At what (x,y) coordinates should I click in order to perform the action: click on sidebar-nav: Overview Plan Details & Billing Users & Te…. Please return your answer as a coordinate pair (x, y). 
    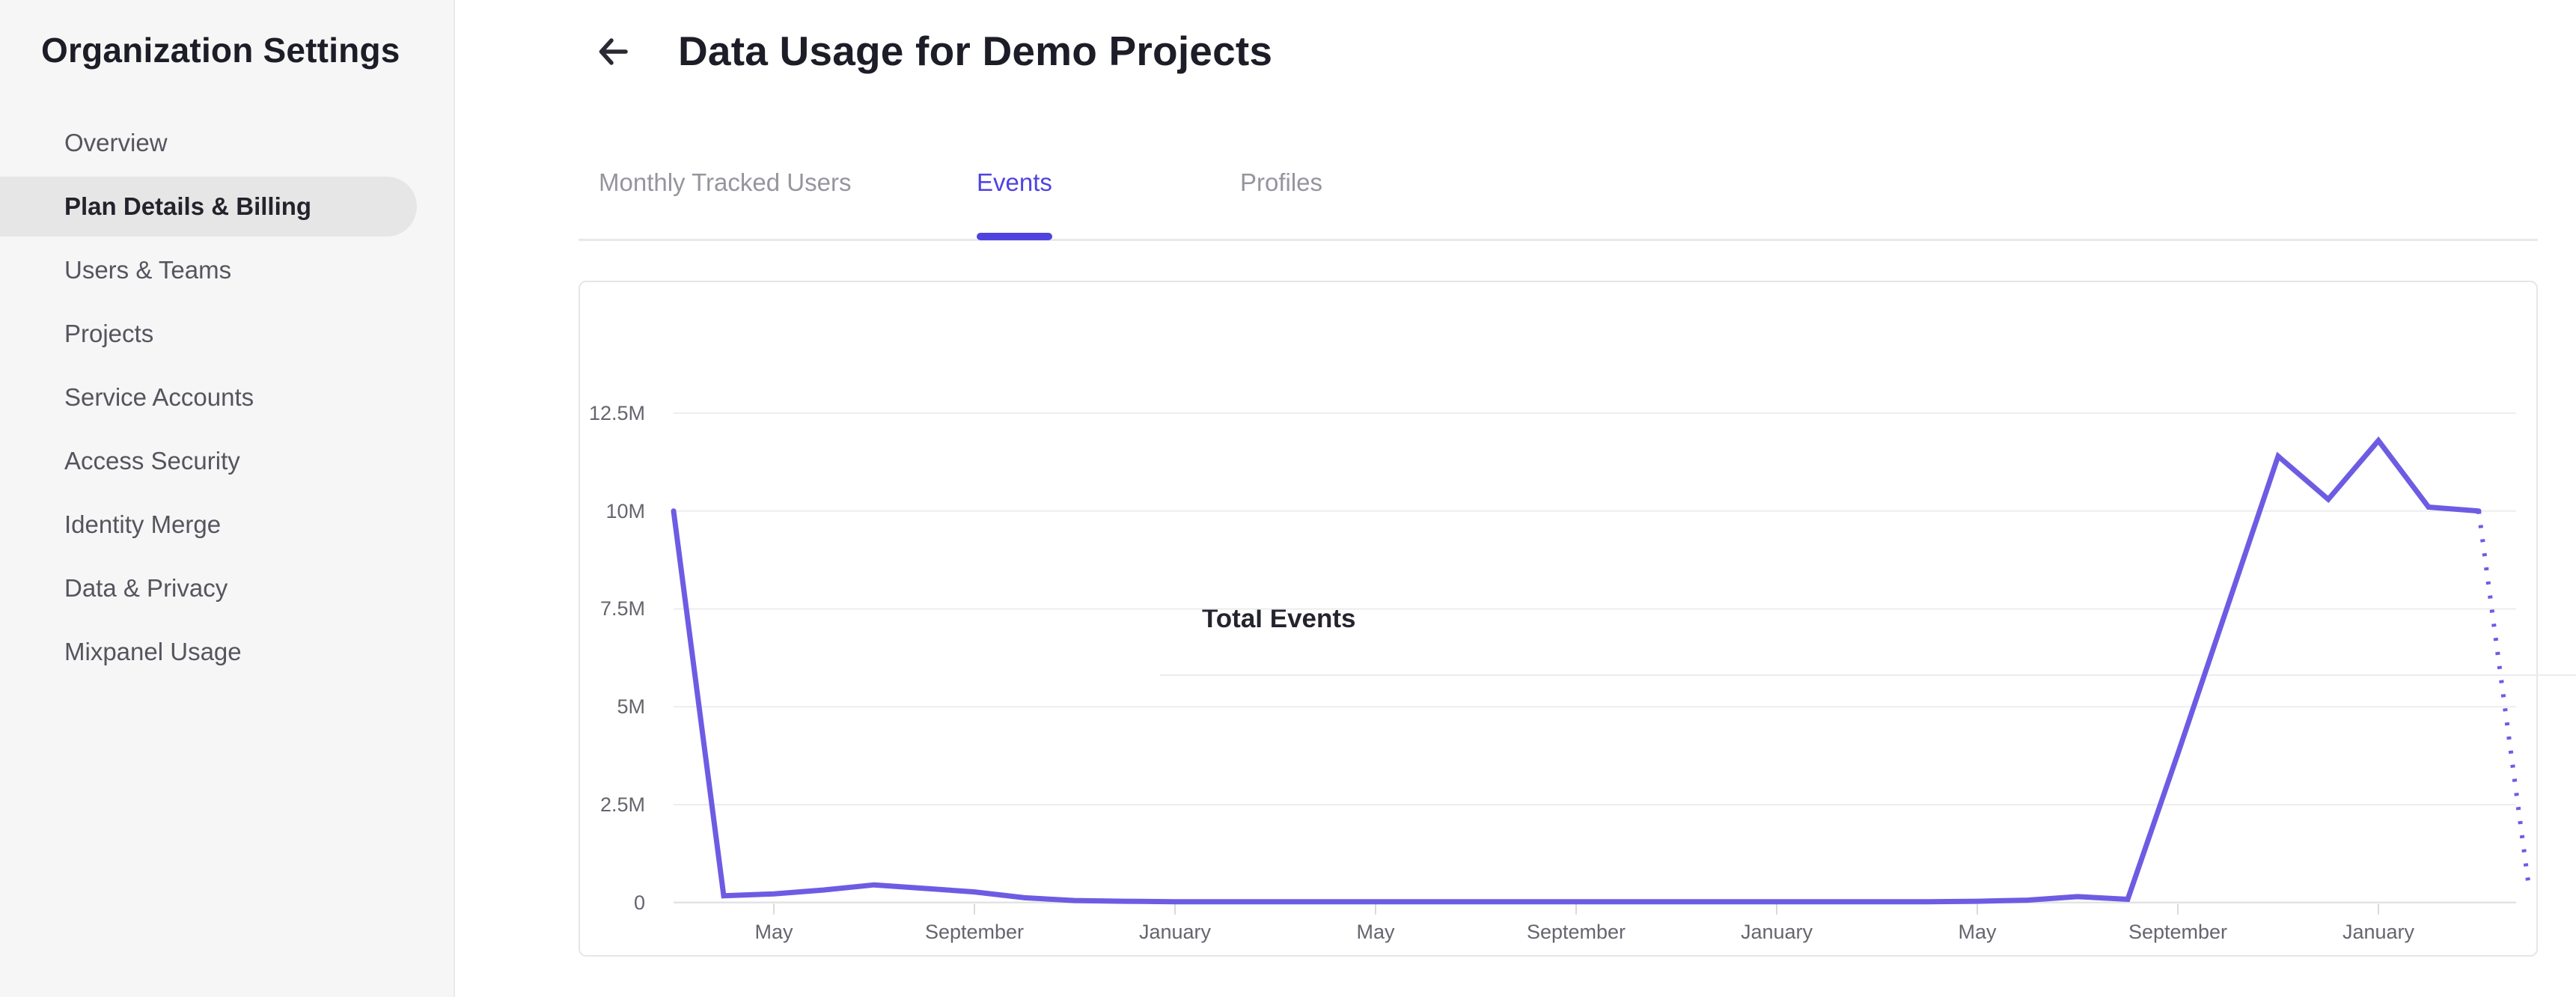
    Looking at the image, I should click on (227, 400).